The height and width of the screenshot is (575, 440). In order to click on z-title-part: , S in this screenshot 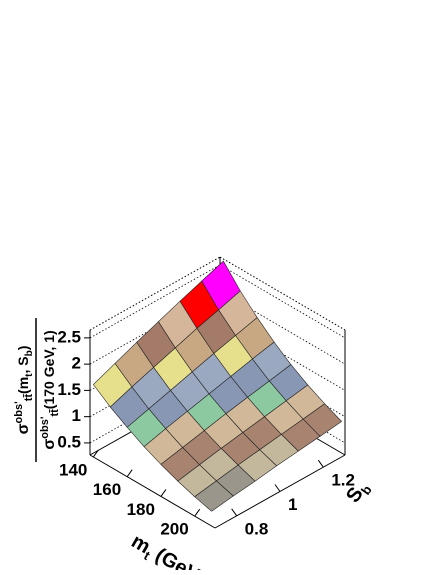, I will do `click(23, 364)`.